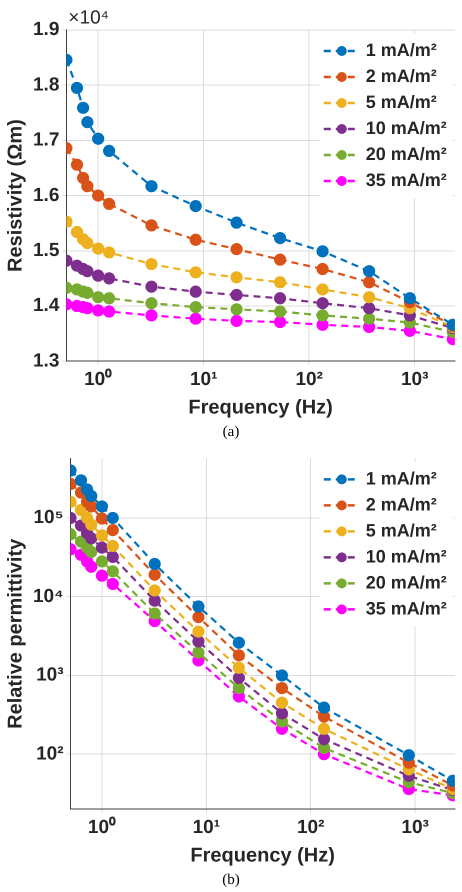 Image resolution: width=462 pixels, height=892 pixels. I want to click on text: (b), so click(231, 880).